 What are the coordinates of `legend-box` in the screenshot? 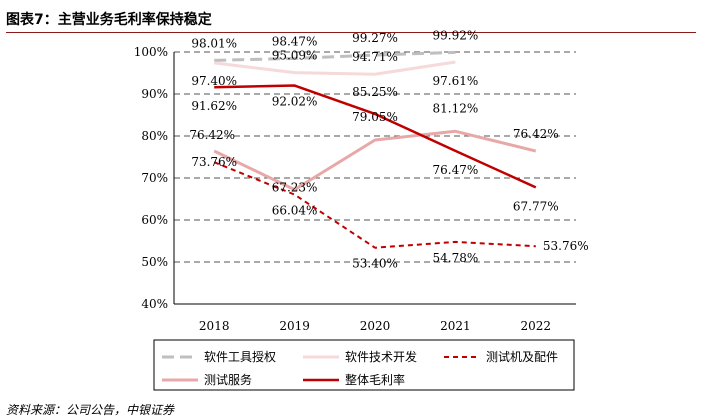 It's located at (364, 365).